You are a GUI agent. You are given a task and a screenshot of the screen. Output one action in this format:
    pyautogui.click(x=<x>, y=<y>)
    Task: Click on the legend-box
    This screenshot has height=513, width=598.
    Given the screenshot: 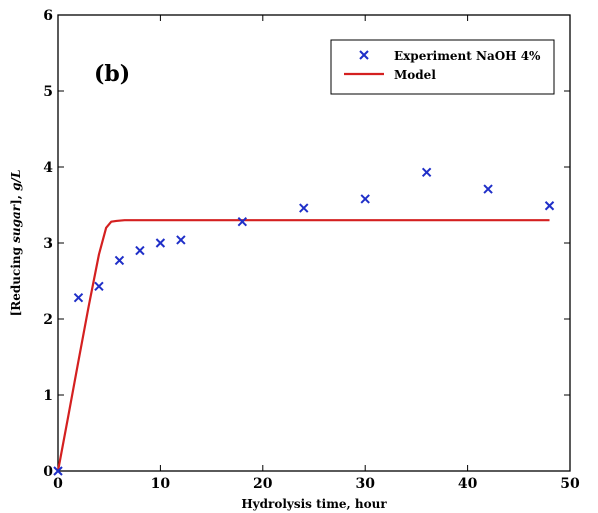 What is the action you would take?
    pyautogui.click(x=442, y=67)
    